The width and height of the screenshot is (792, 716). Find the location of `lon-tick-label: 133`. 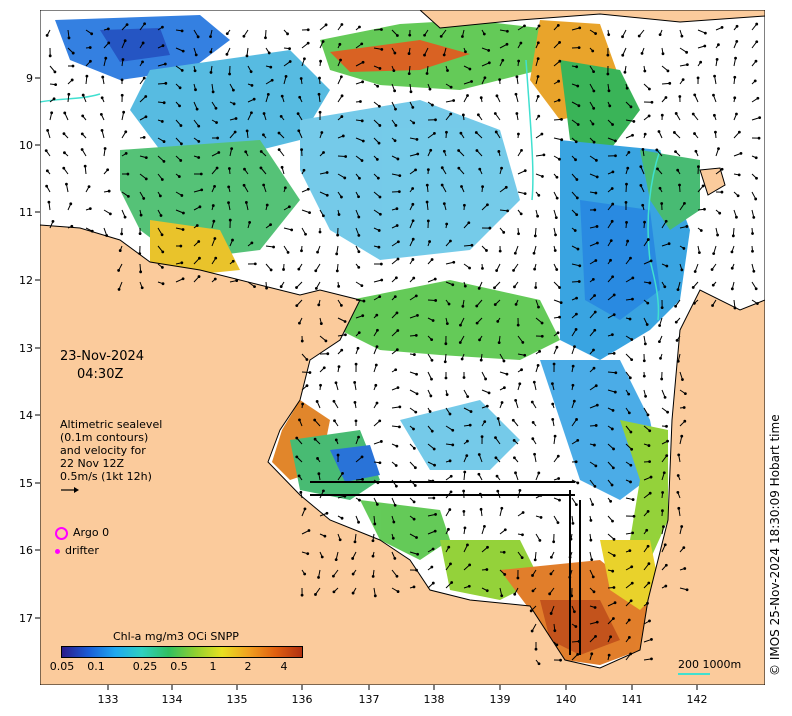

lon-tick-label: 133 is located at coordinates (108, 699).